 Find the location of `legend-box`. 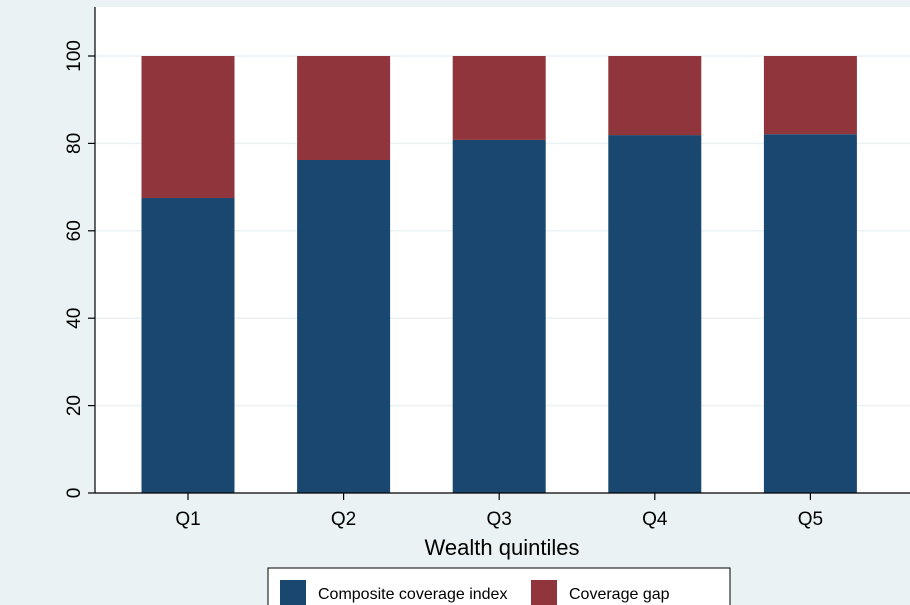

legend-box is located at coordinates (499, 586).